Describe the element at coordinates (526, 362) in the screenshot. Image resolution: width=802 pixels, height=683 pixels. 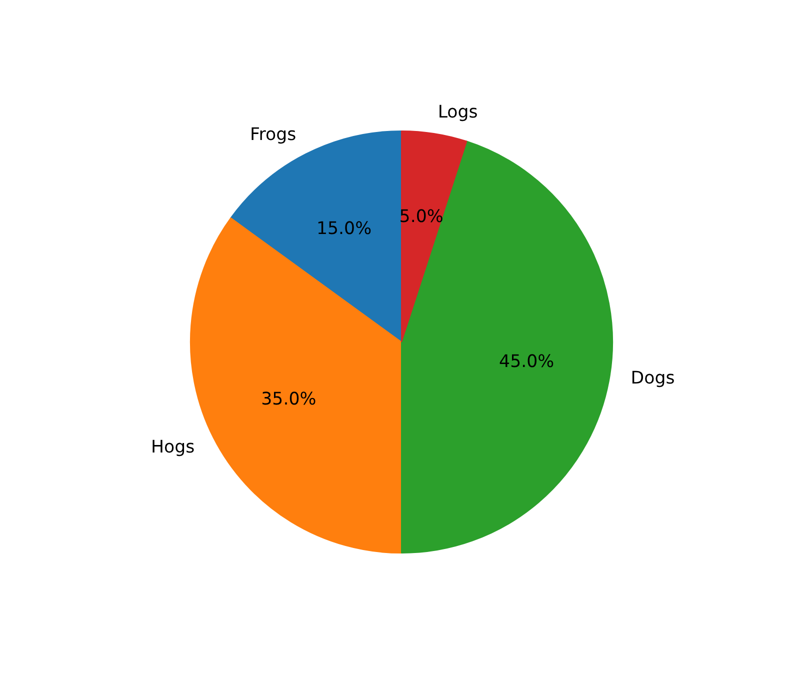
I see `data-label: 45.0%` at that location.